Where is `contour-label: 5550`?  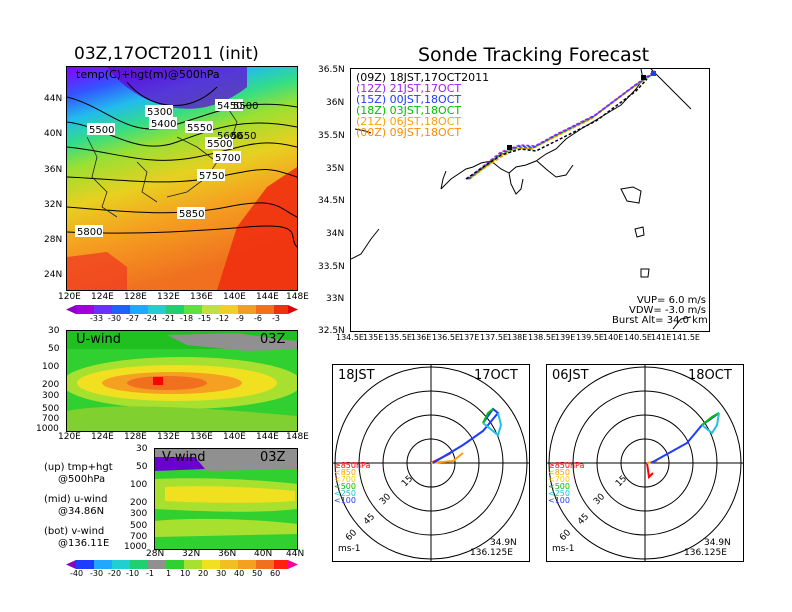 contour-label: 5550 is located at coordinates (199, 128).